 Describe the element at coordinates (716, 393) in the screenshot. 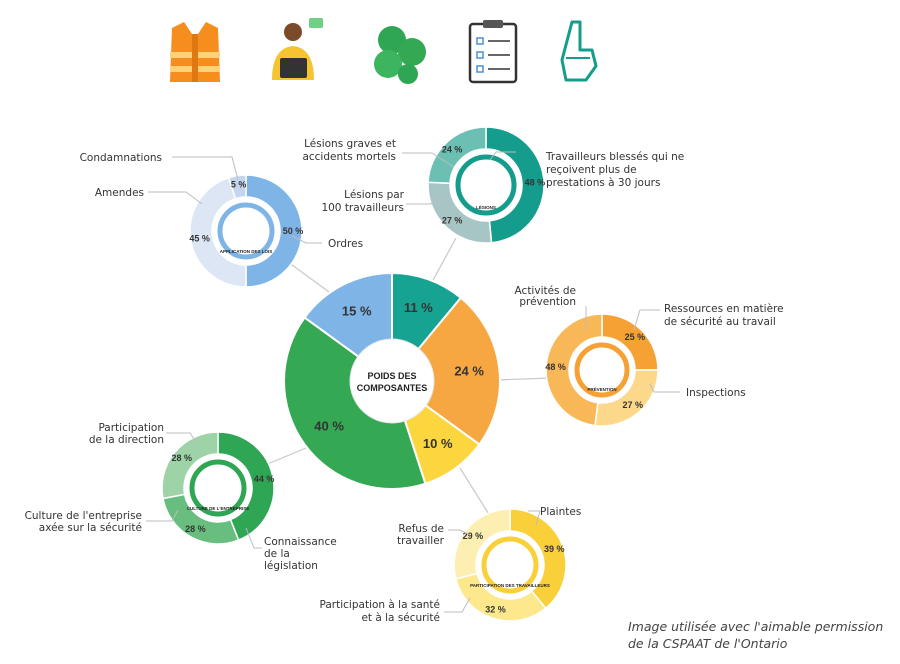

I see `callout-inspections: Inspections` at that location.